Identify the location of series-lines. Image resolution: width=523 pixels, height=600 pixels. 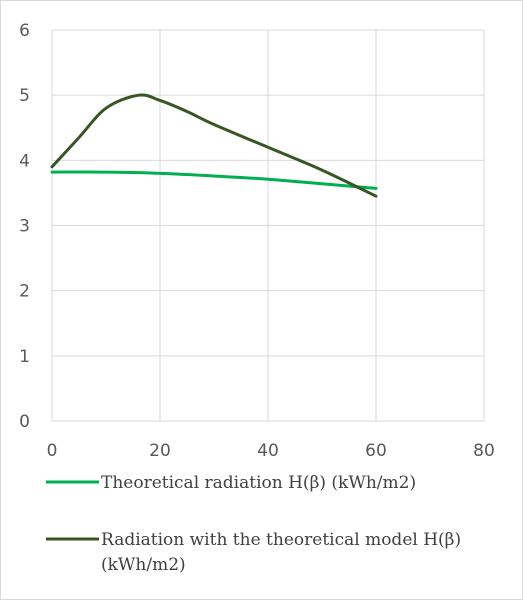
(214, 145).